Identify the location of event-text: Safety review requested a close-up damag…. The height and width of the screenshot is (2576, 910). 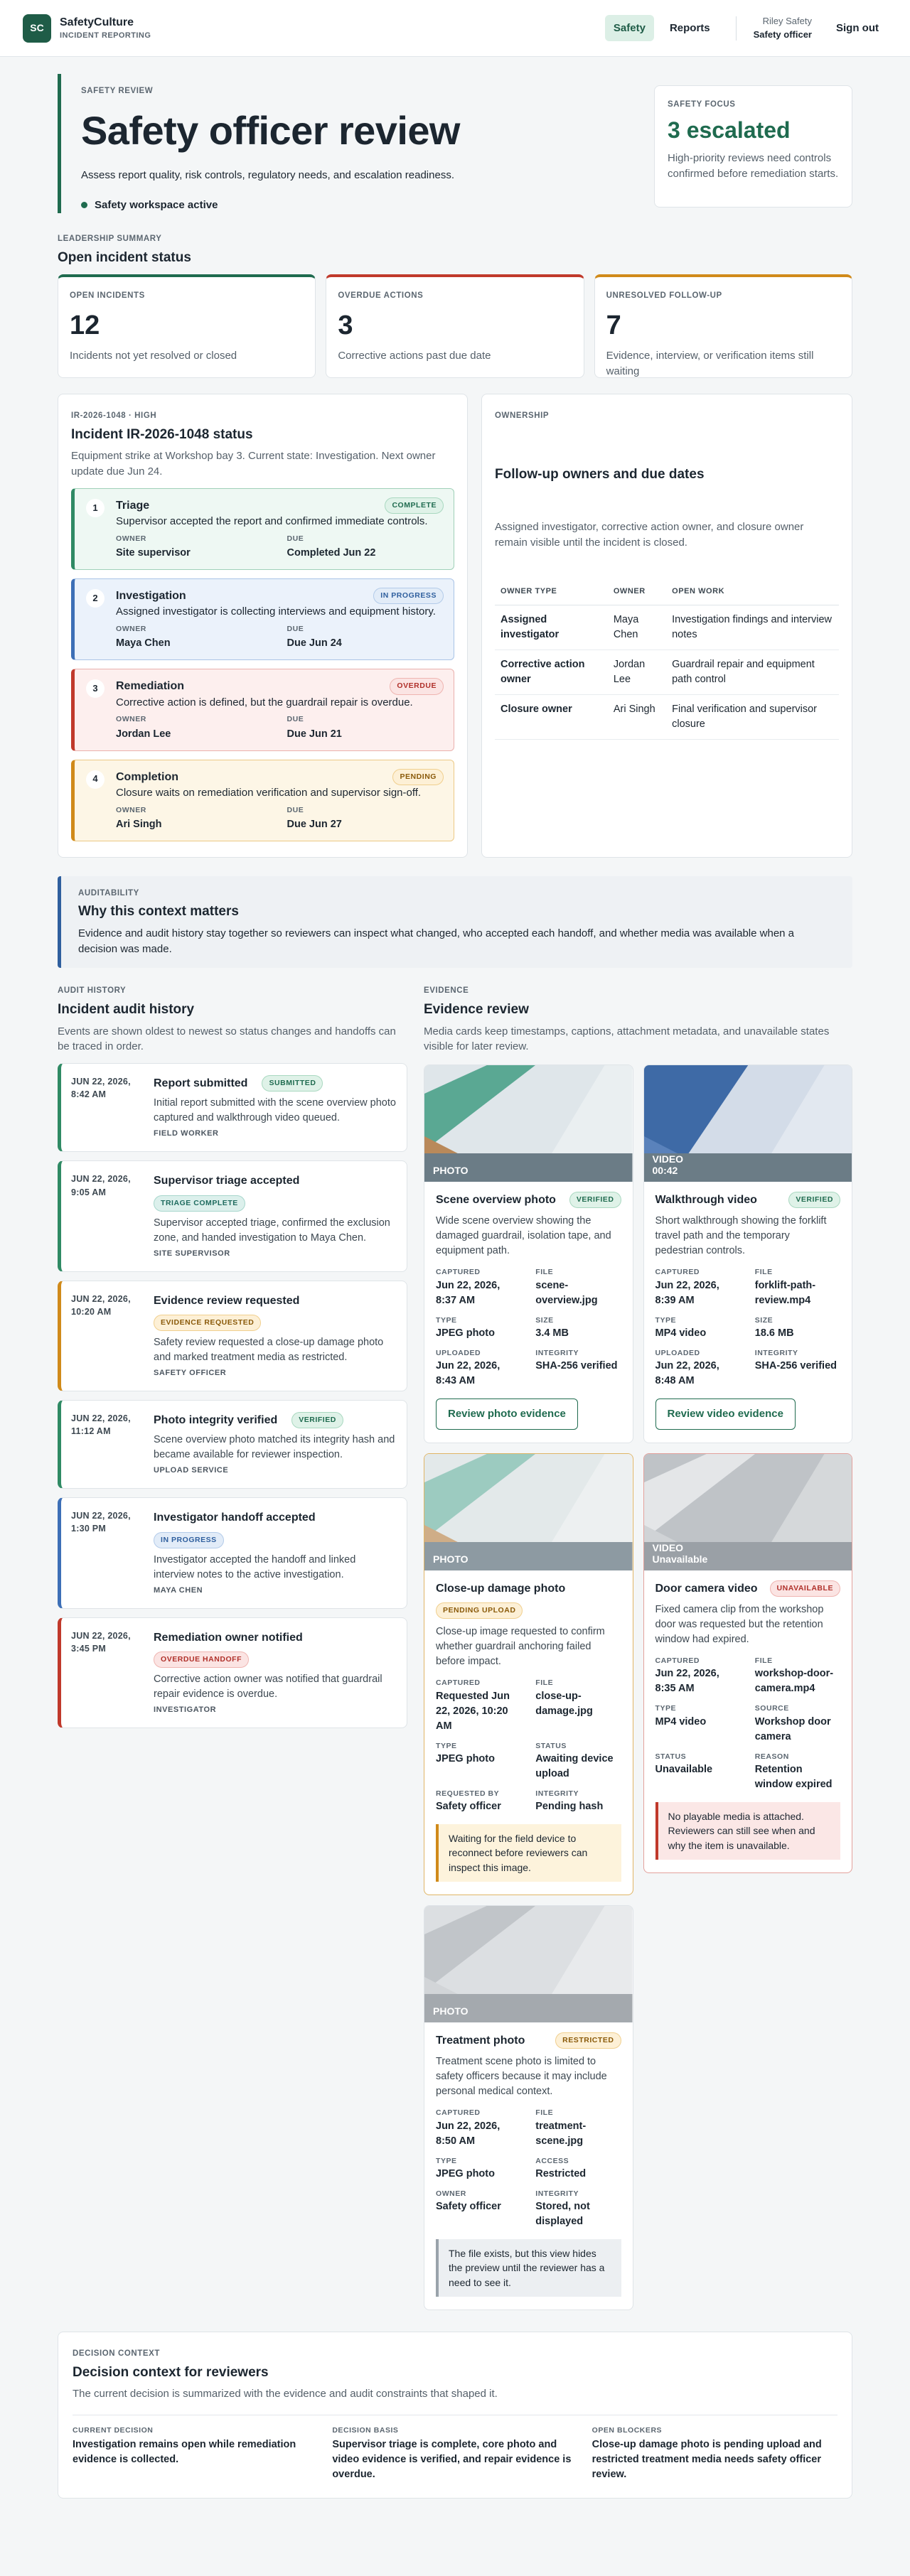
(269, 1350).